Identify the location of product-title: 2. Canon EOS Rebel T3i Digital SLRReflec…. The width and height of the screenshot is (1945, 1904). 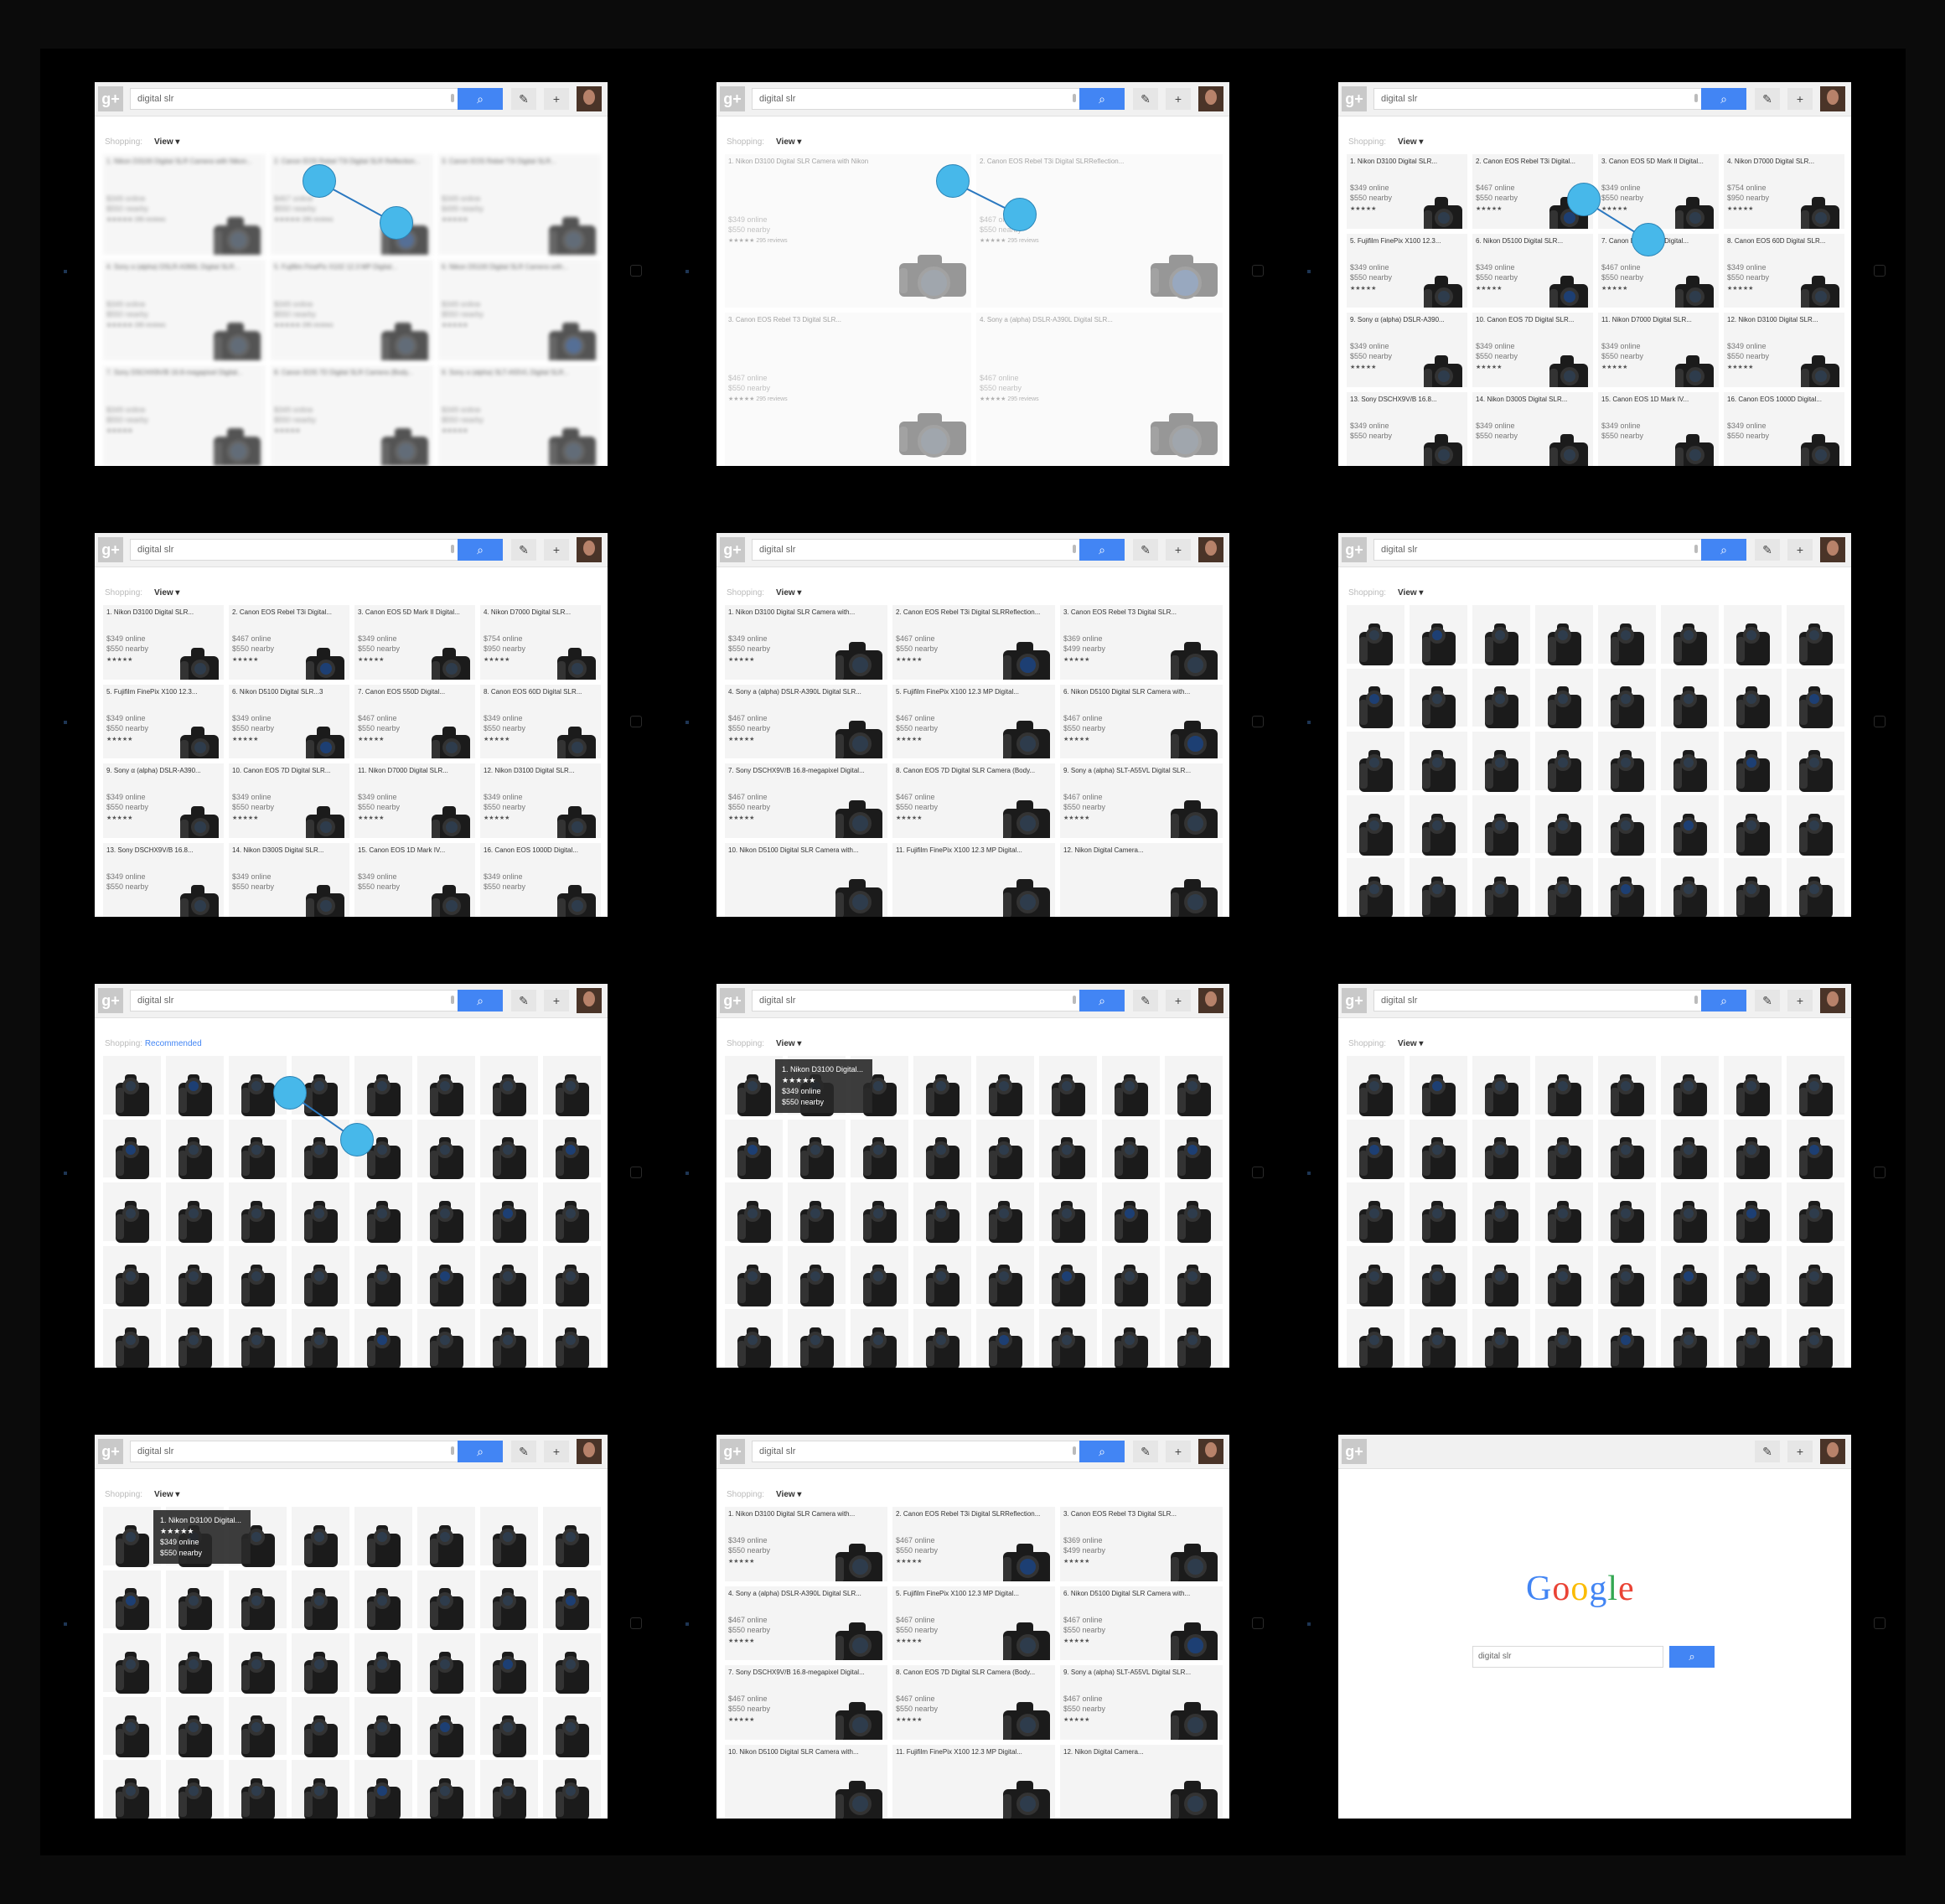
(968, 612).